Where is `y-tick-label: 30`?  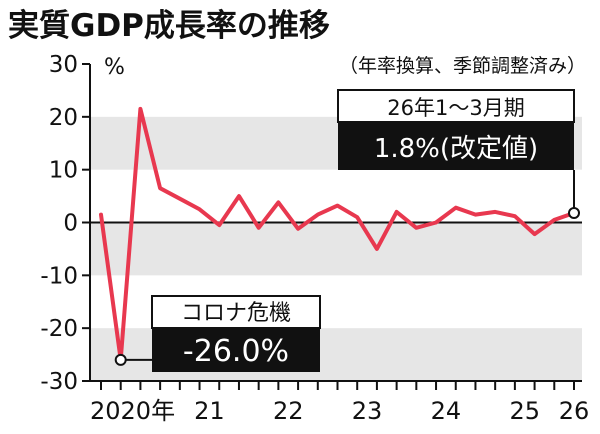 y-tick-label: 30 is located at coordinates (63, 65).